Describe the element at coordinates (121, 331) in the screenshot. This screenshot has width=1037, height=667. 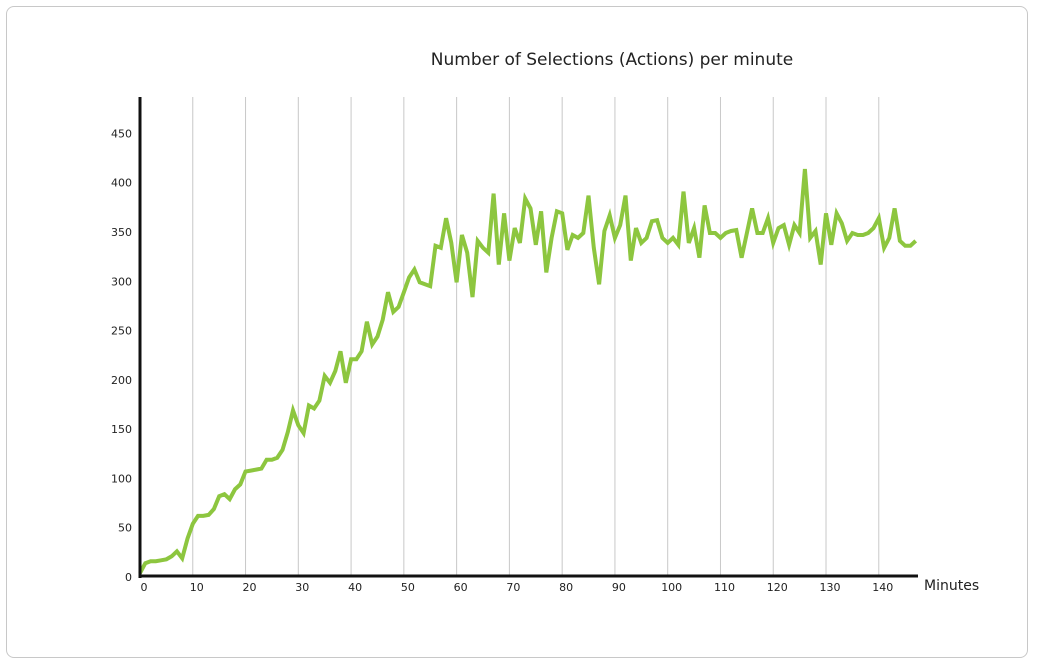
I see `y-tick-label: 250` at that location.